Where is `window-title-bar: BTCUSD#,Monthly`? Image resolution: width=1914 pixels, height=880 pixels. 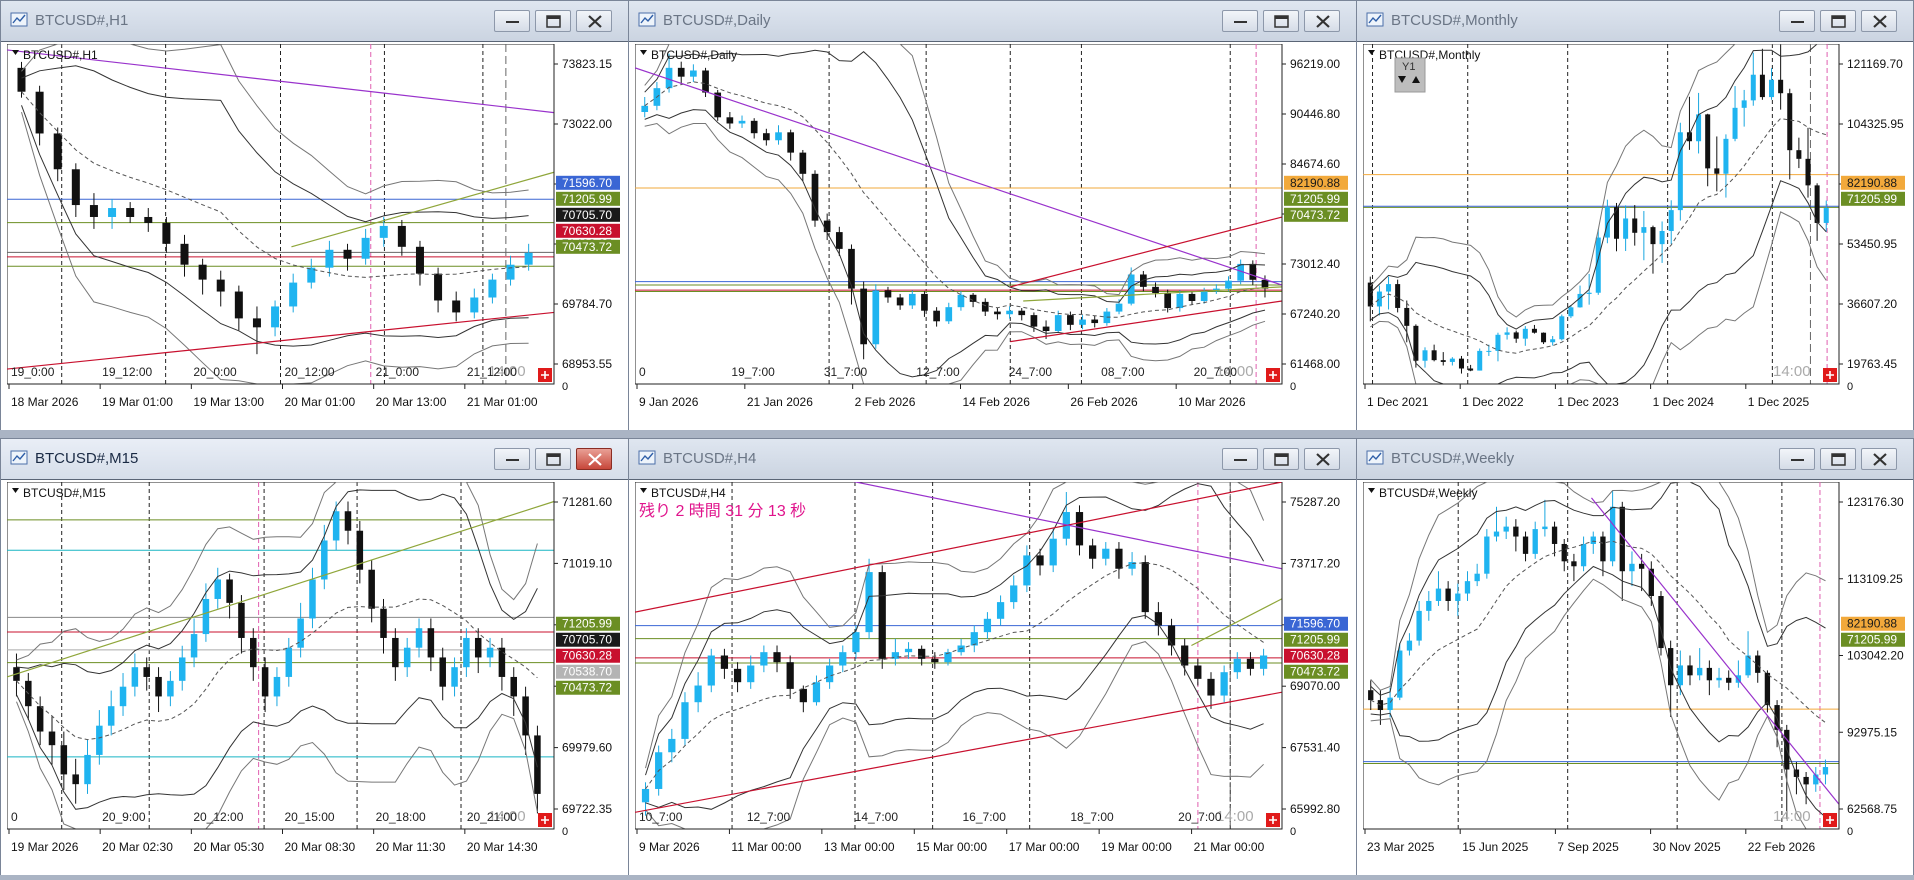 window-title-bar: BTCUSD#,Monthly is located at coordinates (1635, 21).